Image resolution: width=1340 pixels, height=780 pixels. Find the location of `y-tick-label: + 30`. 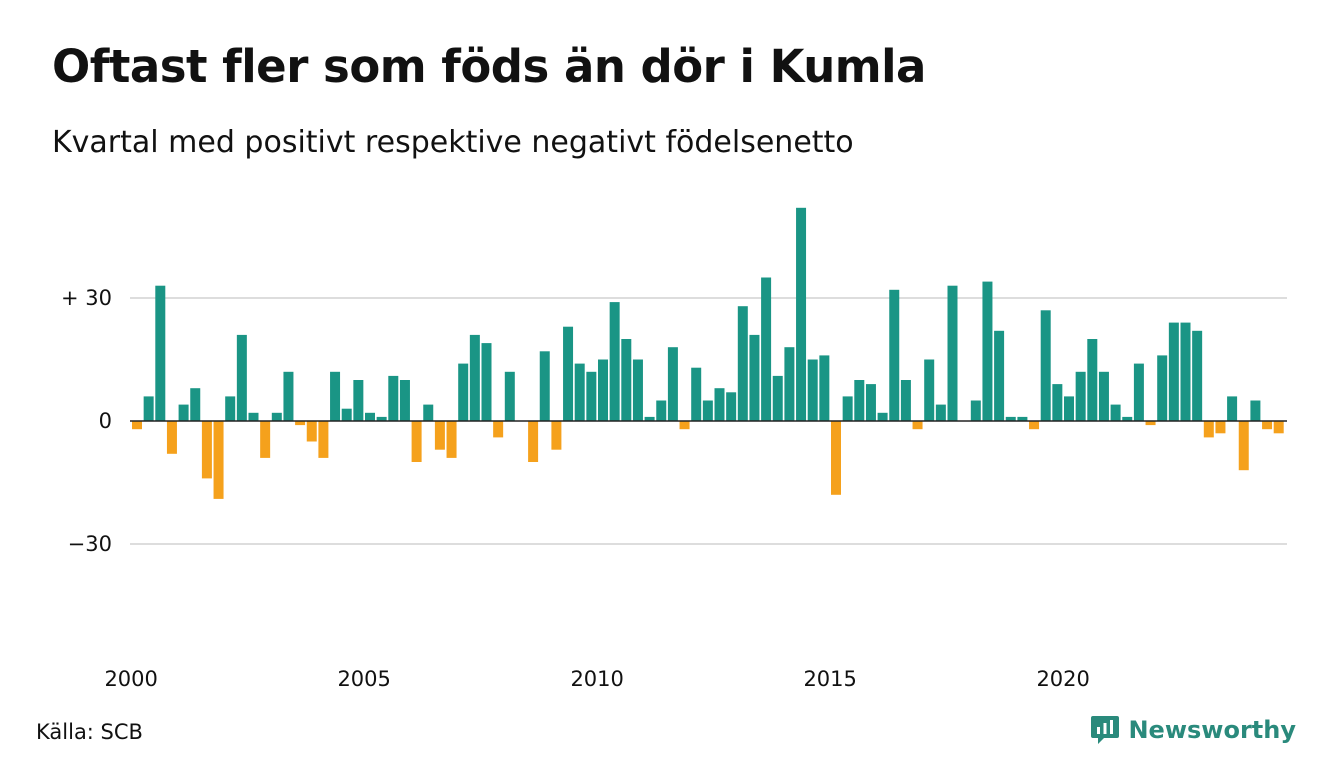

y-tick-label: + 30 is located at coordinates (86, 298).